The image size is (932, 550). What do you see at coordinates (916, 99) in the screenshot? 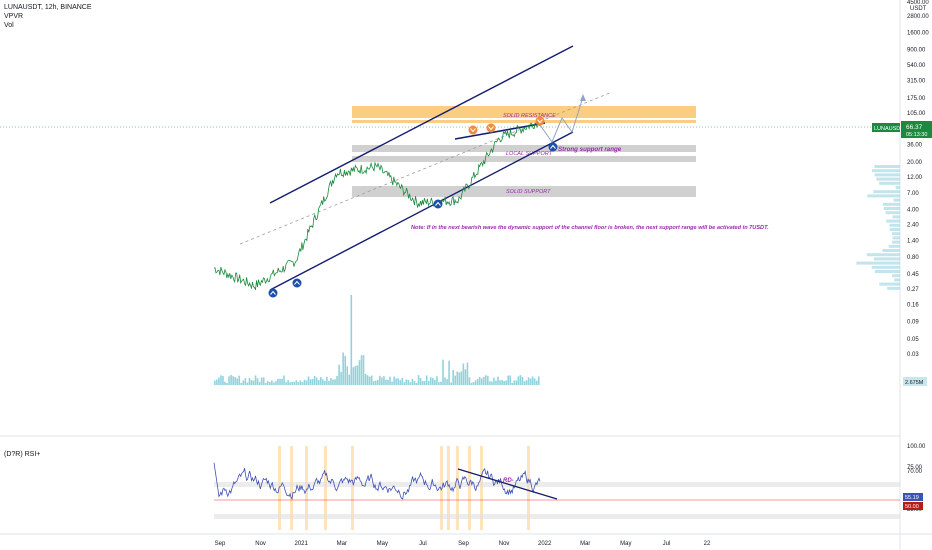
I see `price-tick-label: 175.00` at bounding box center [916, 99].